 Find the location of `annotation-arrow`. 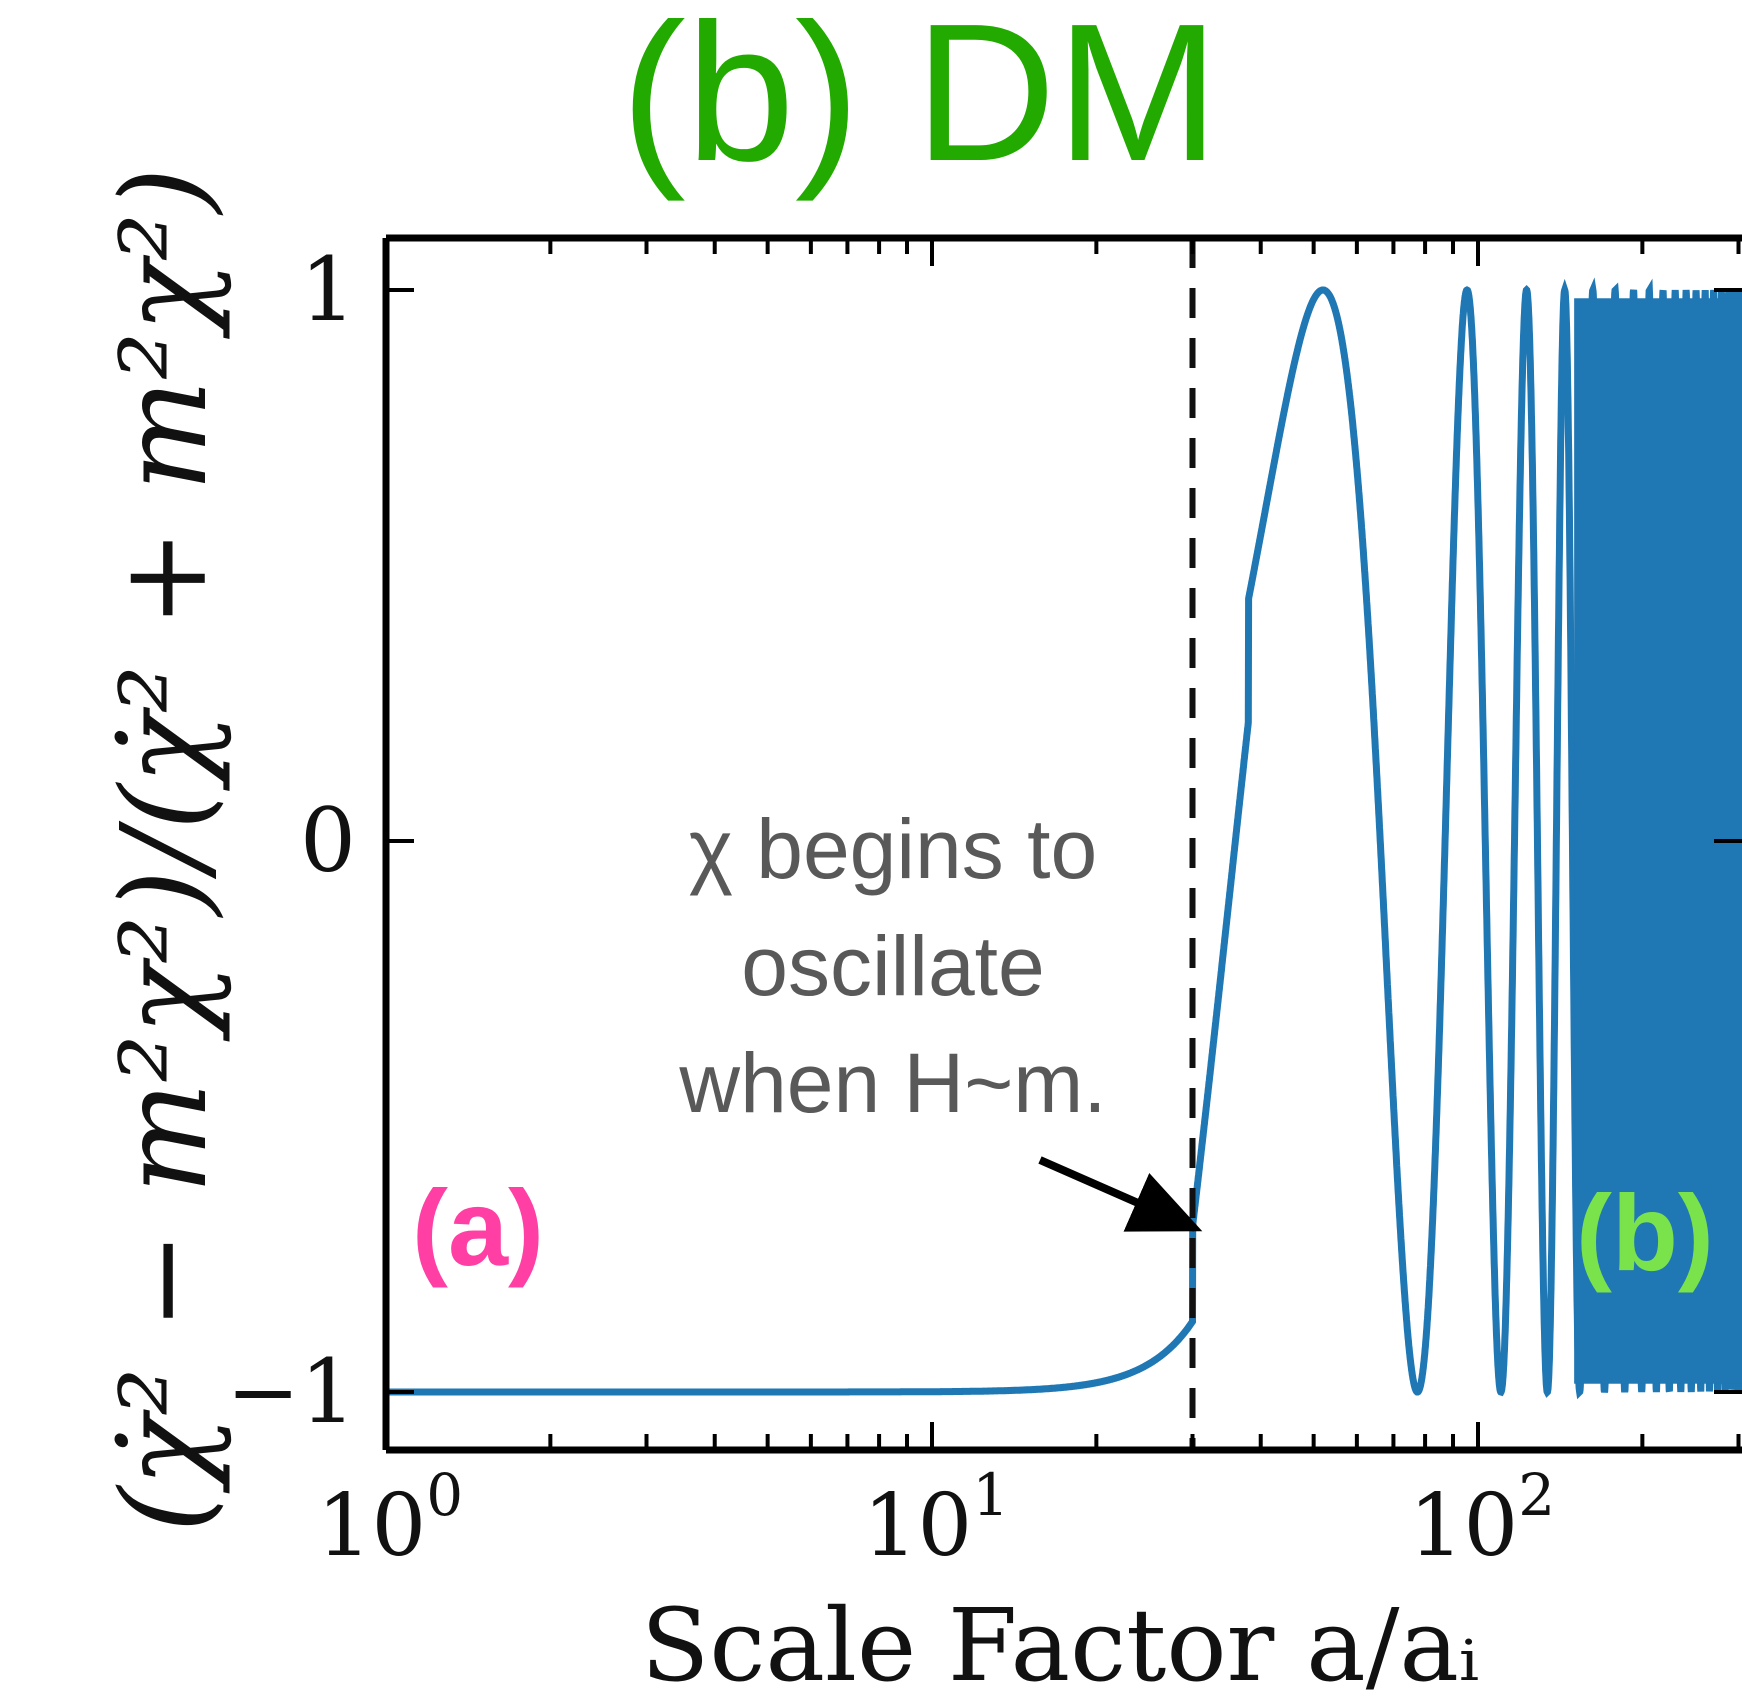

annotation-arrow is located at coordinates (1120, 1194).